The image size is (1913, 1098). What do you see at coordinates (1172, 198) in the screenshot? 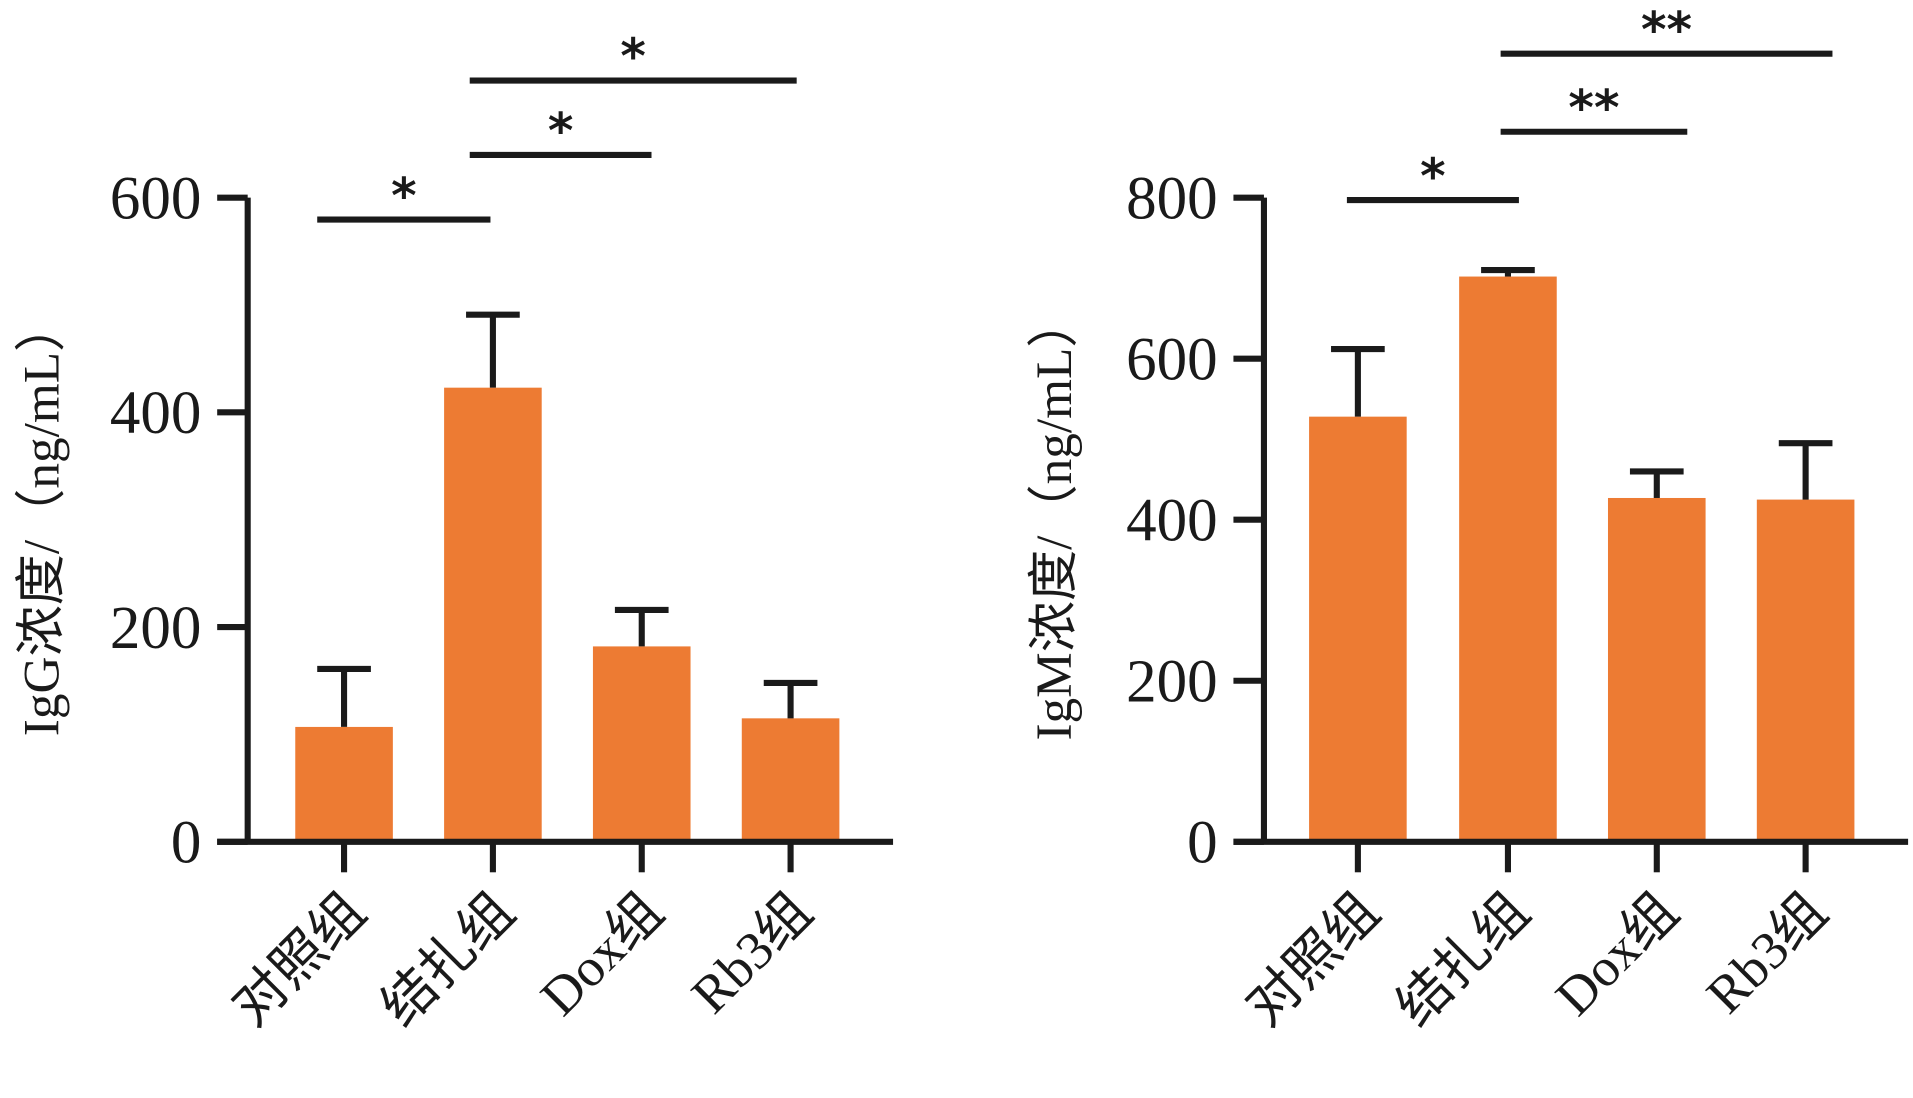
I see `y-tick-label: 800` at bounding box center [1172, 198].